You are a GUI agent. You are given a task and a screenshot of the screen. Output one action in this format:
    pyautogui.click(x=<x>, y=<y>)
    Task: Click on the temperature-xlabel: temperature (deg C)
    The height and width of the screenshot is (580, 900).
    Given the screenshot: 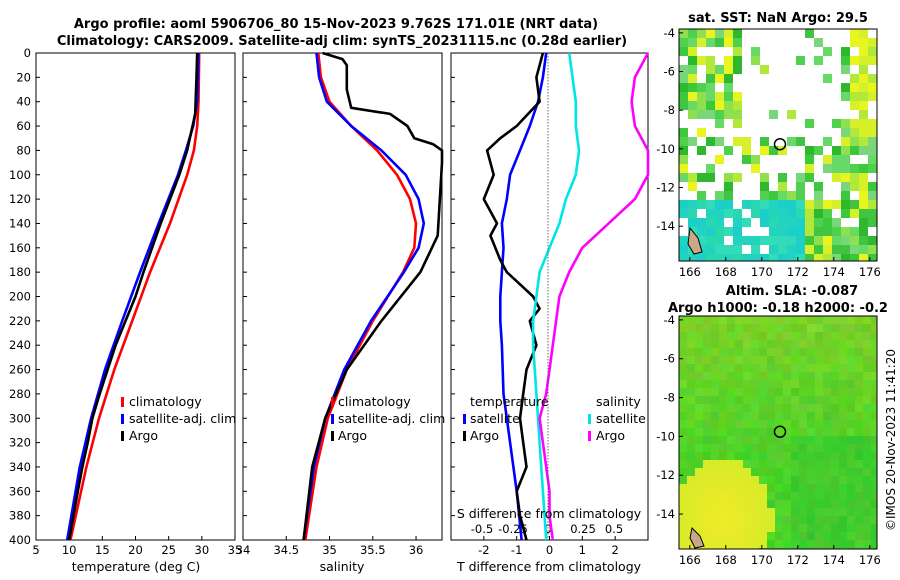 What is the action you would take?
    pyautogui.click(x=136, y=566)
    